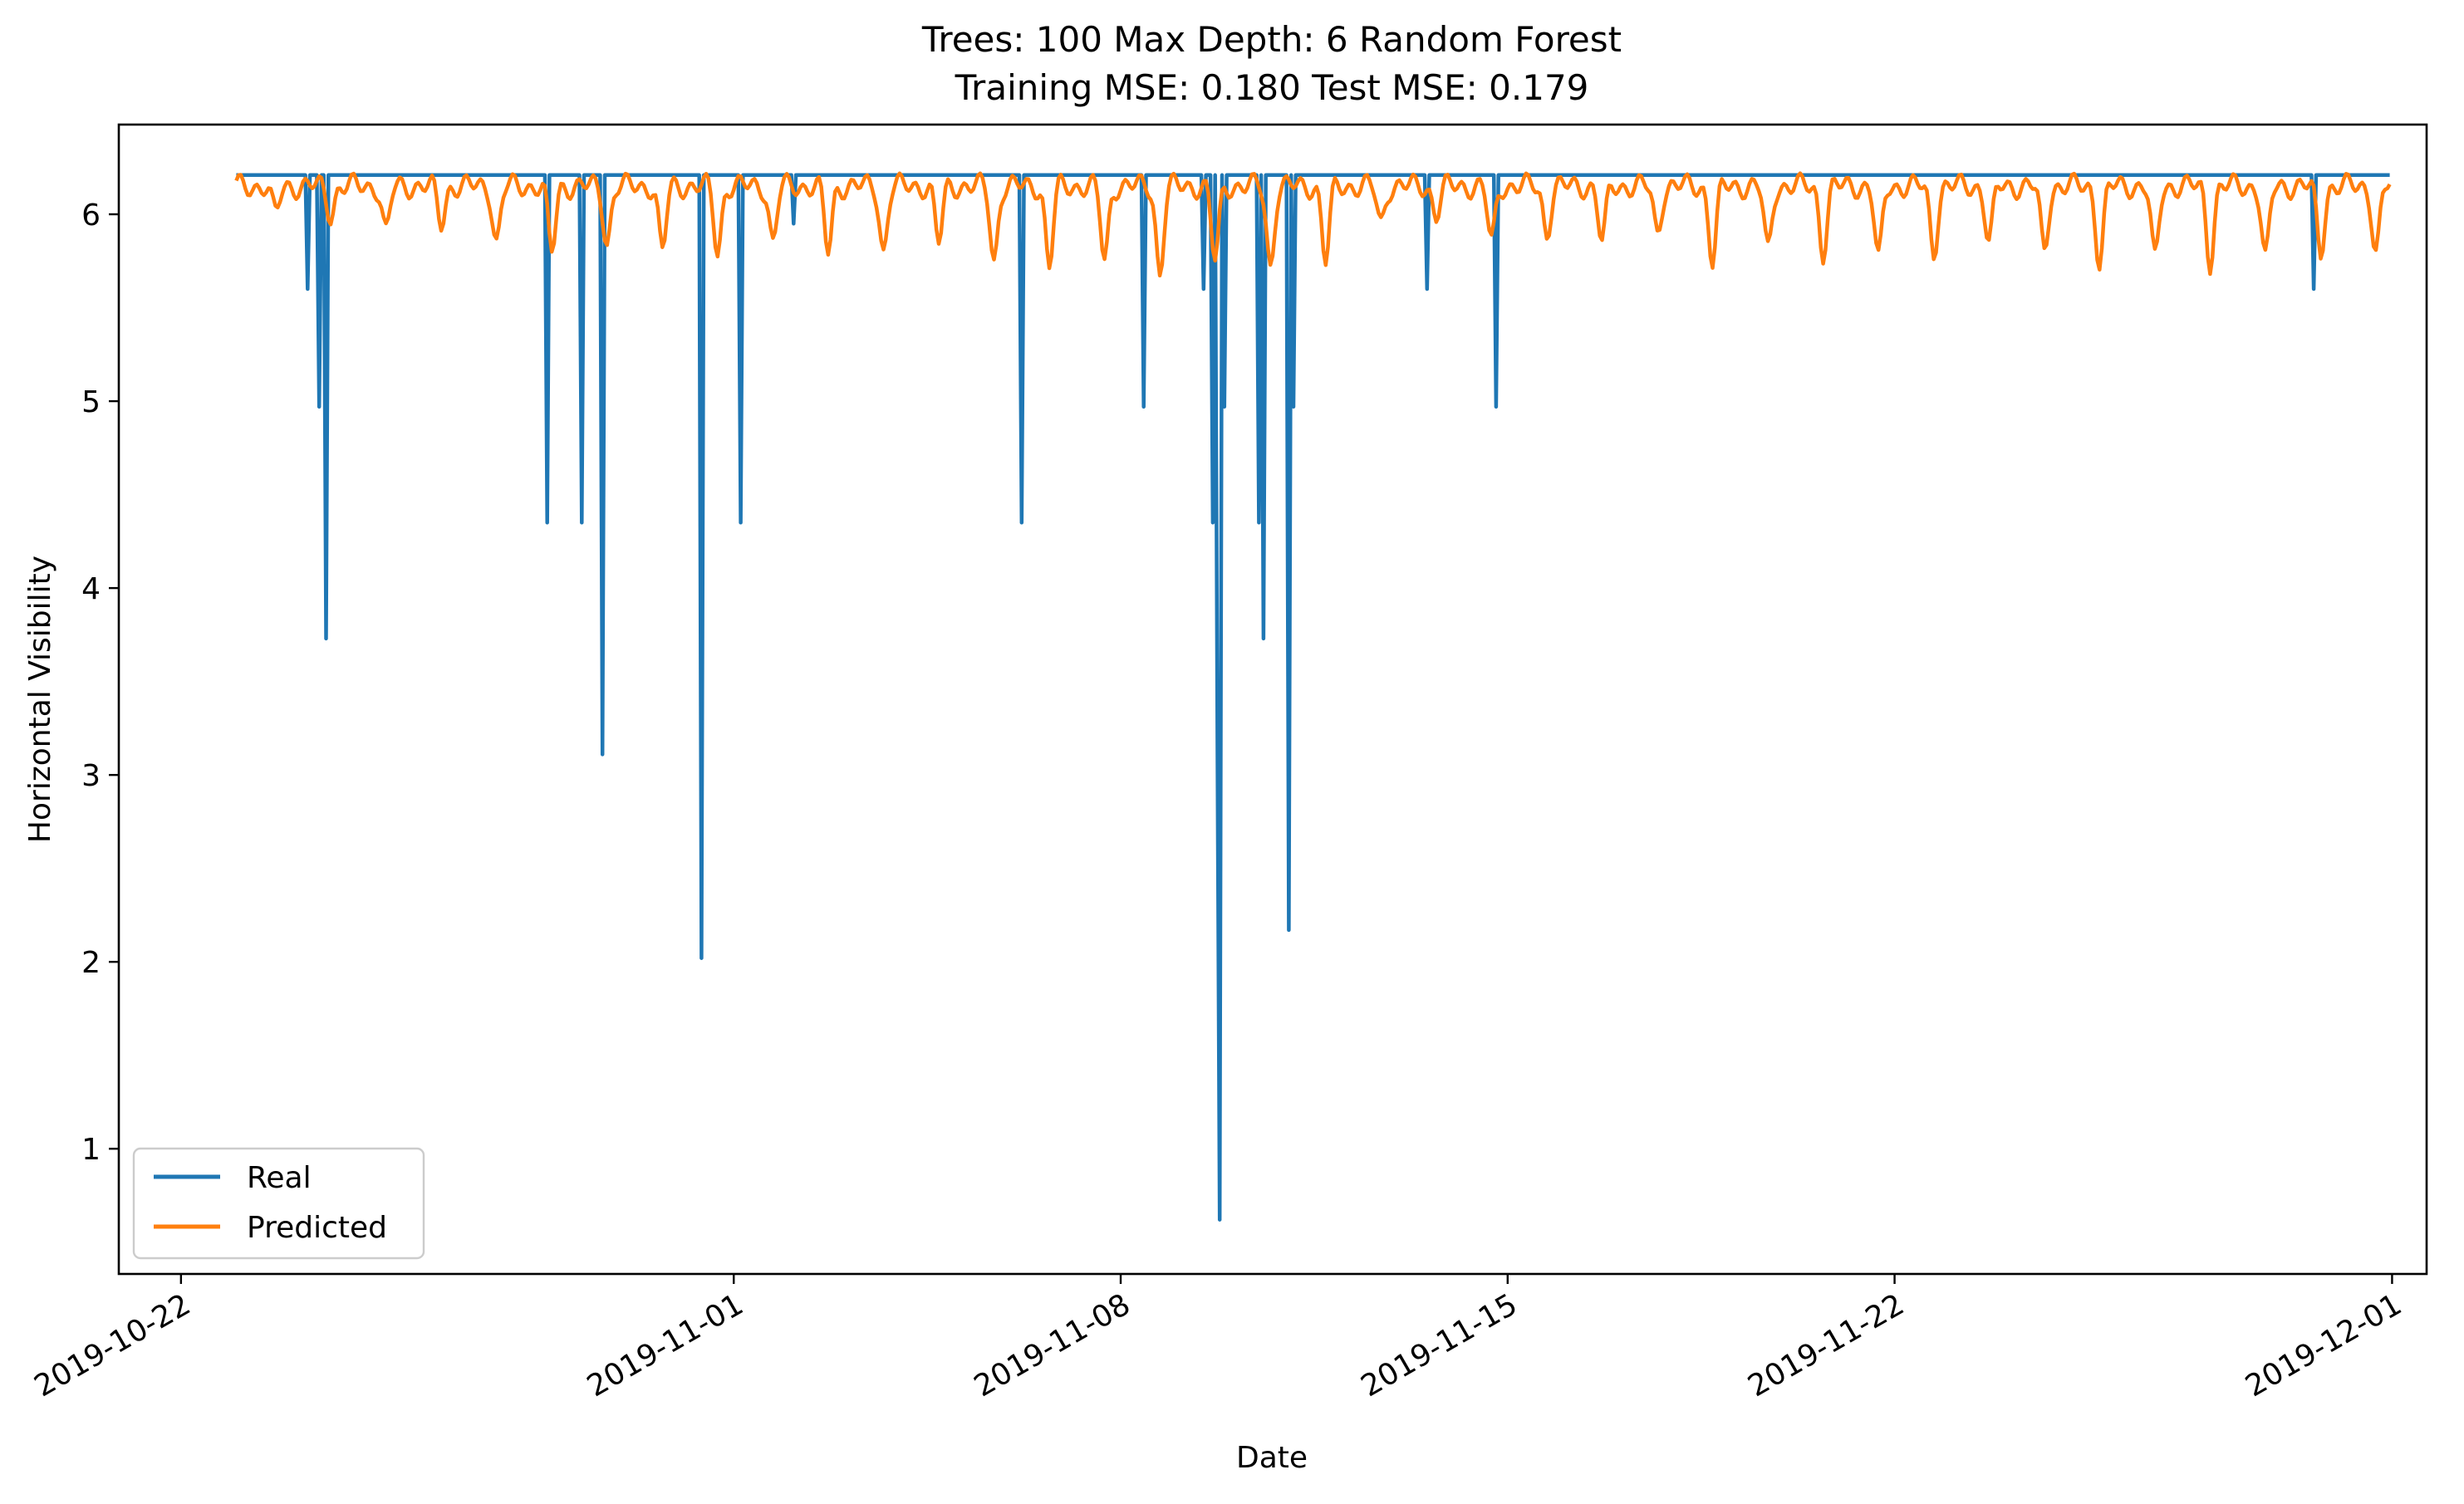  I want to click on chart-subtitle: Training MSE: 0.180 Test MSE: 0.179, so click(1272, 87).